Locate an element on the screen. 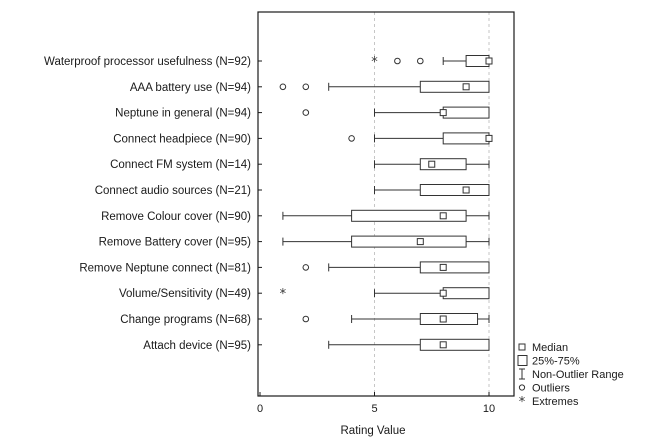  category-label: Remove Battery cover (N=95) is located at coordinates (175, 243).